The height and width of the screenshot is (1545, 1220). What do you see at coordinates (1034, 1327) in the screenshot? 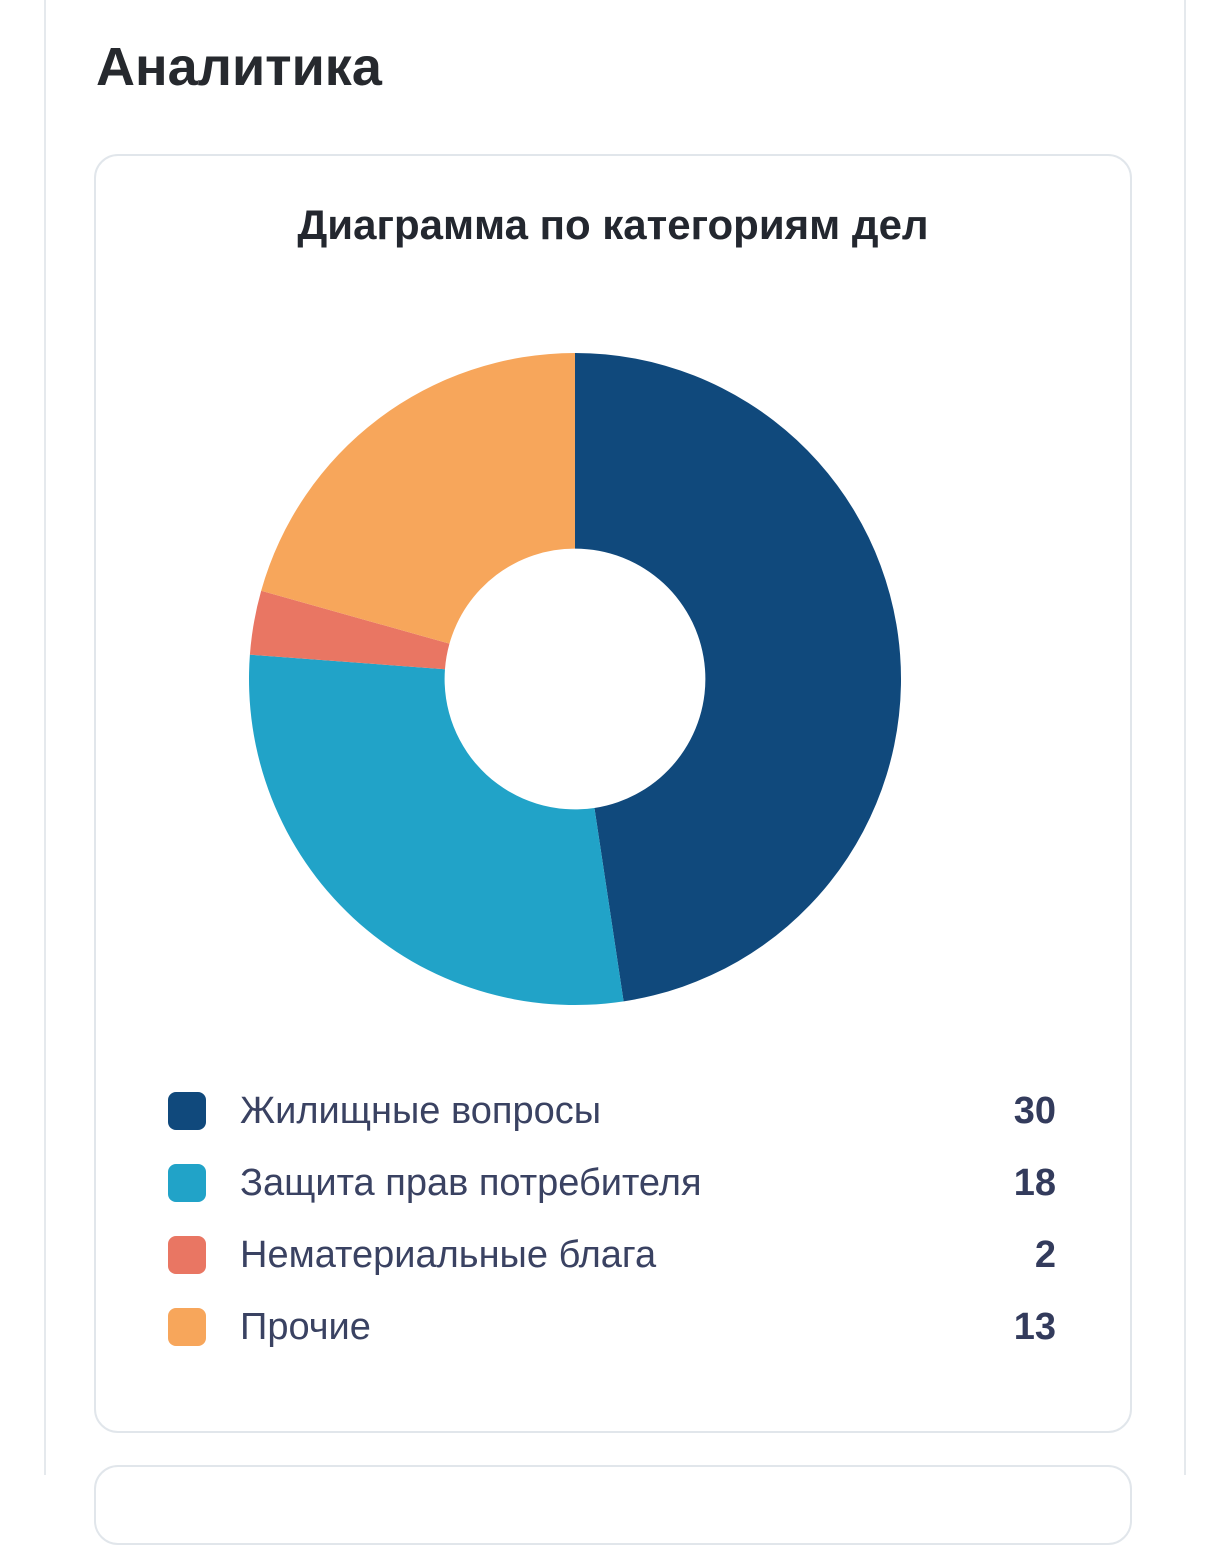
I see `legend-value: 13` at bounding box center [1034, 1327].